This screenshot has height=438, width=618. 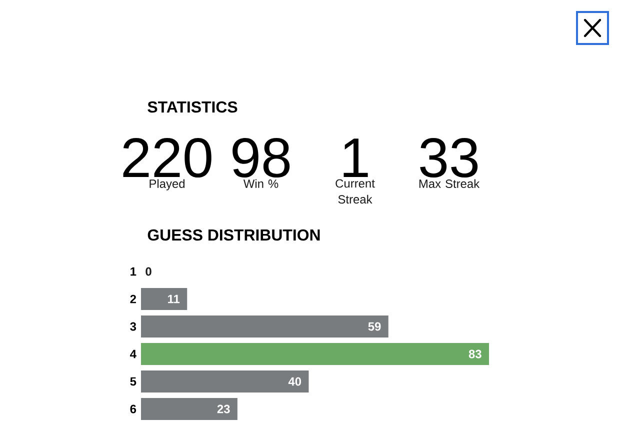 What do you see at coordinates (133, 326) in the screenshot?
I see `y-tick-label: 3` at bounding box center [133, 326].